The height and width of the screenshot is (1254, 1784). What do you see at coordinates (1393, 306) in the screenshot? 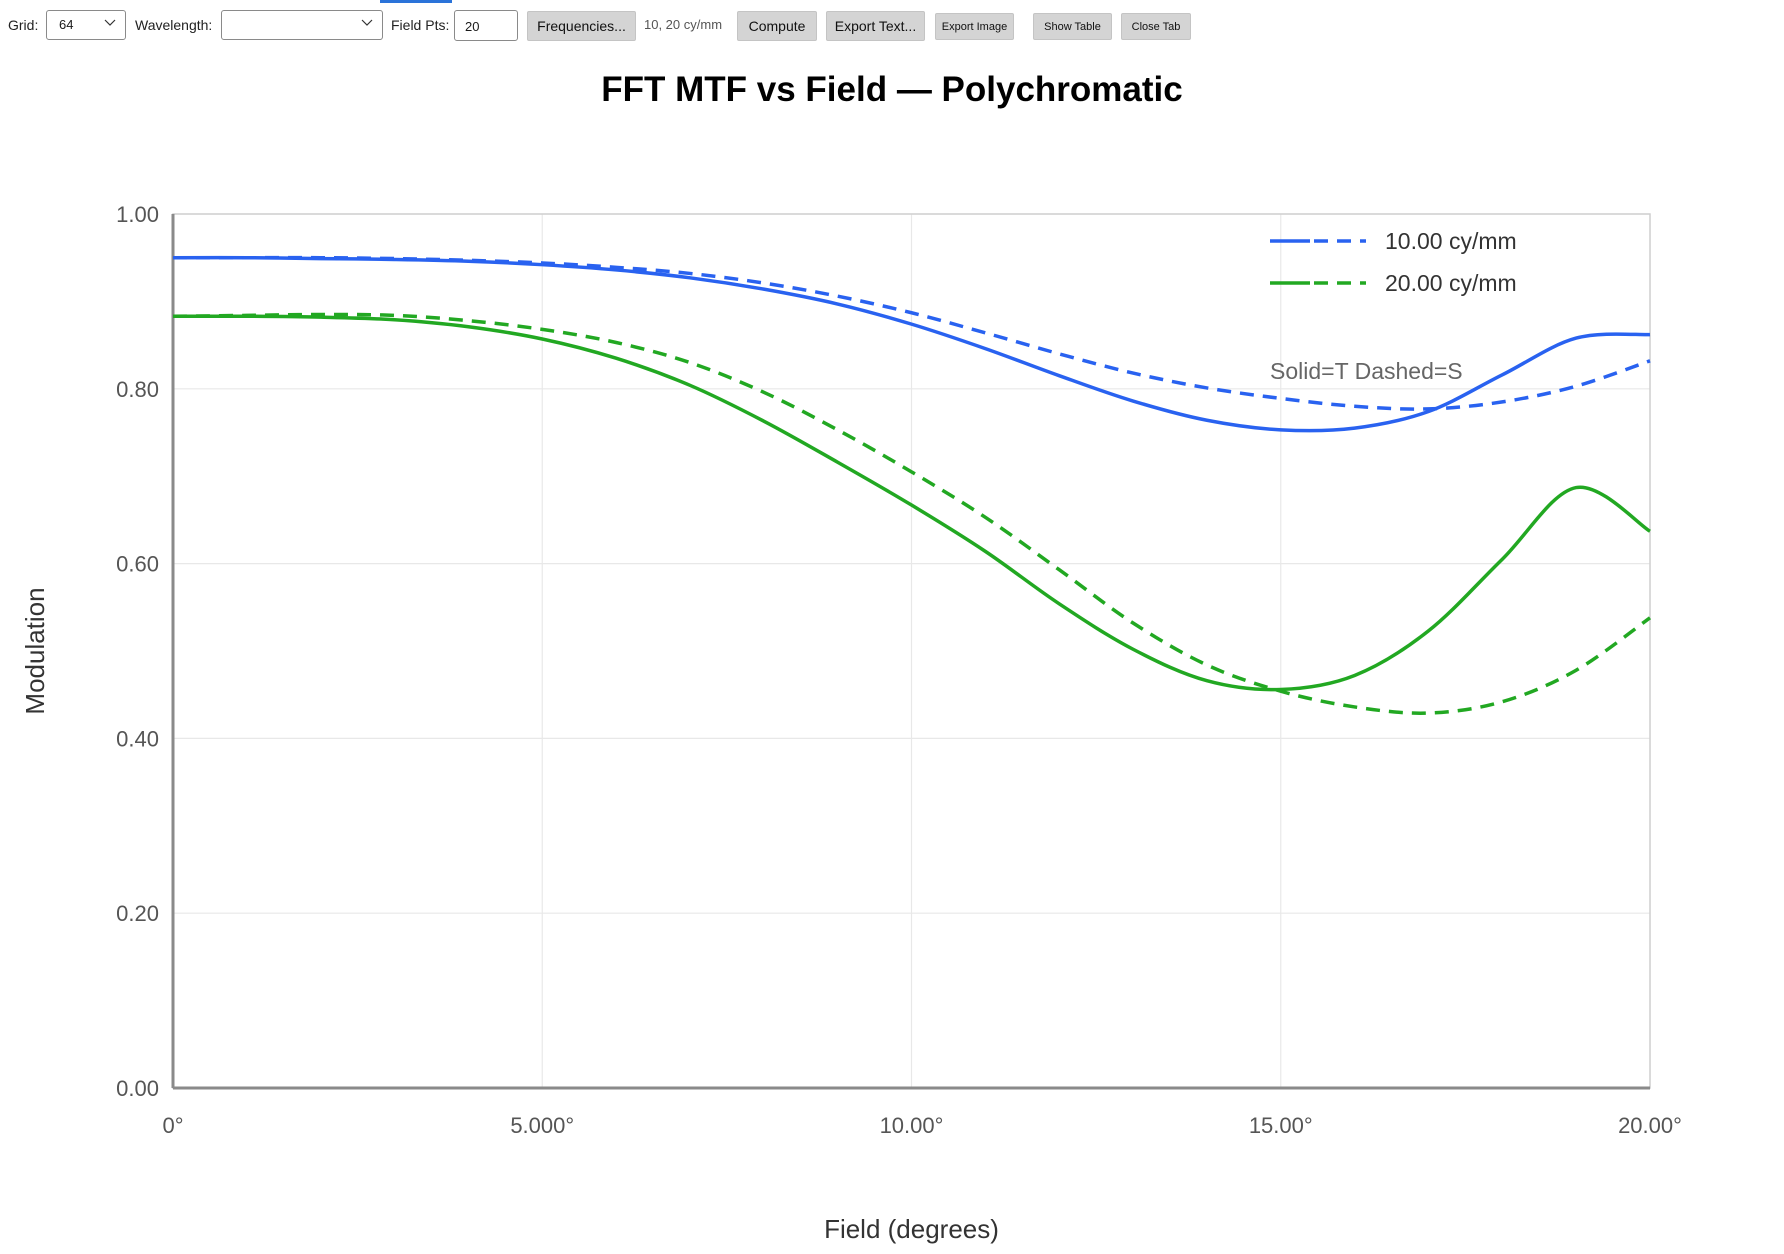
I see `legend: 10.00 cy/mm 20.00 cy/mm Solid=T Dashed=S` at bounding box center [1393, 306].